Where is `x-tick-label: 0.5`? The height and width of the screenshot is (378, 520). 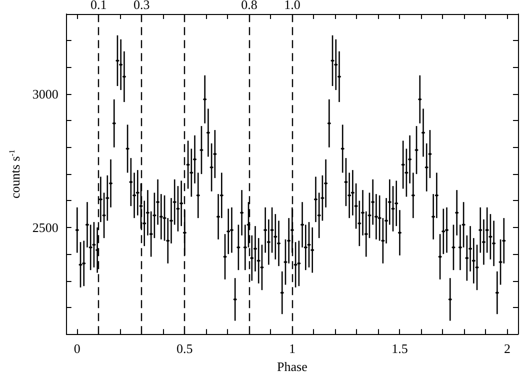 x-tick-label: 0.5 is located at coordinates (184, 348).